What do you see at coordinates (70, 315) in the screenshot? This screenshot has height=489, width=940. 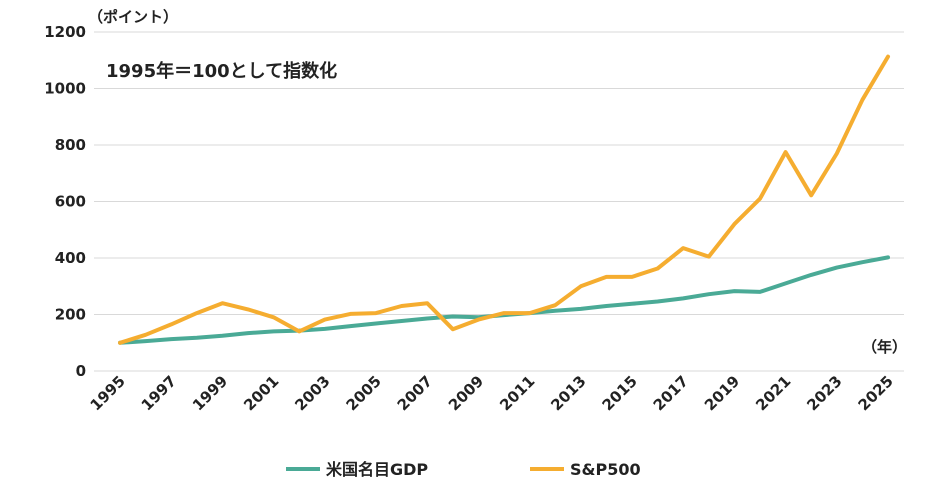 I see `y-tick-label: 200` at bounding box center [70, 315].